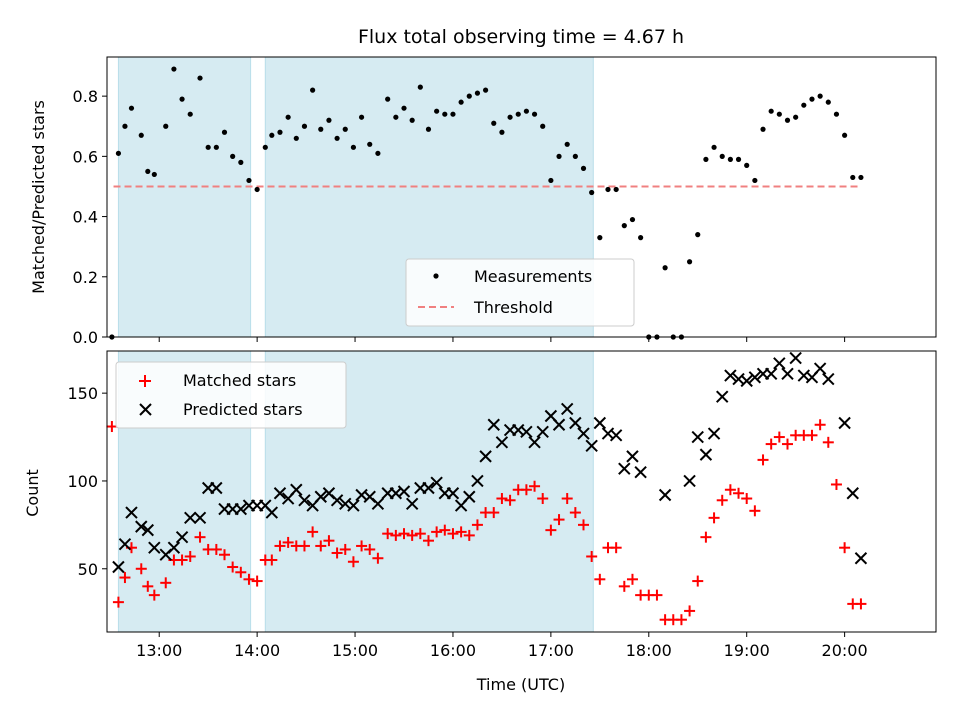 The image size is (960, 720). I want to click on count-legend: Matched stars Predicted stars, so click(231, 395).